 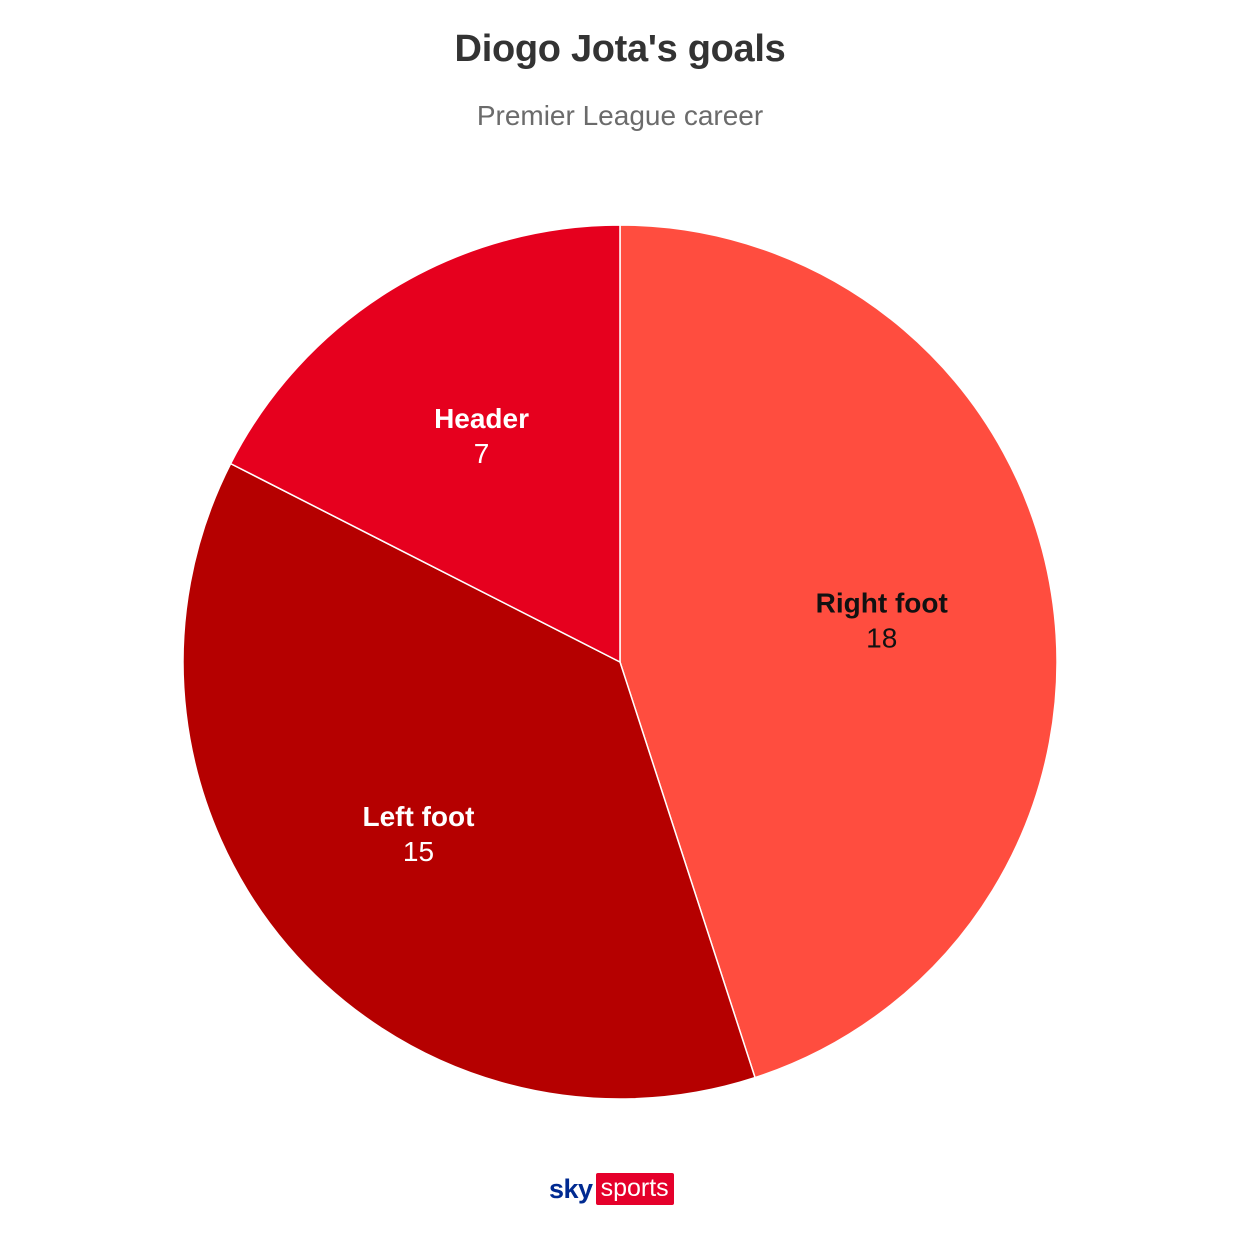 I want to click on slice-value-left-foot: 15, so click(x=418, y=851).